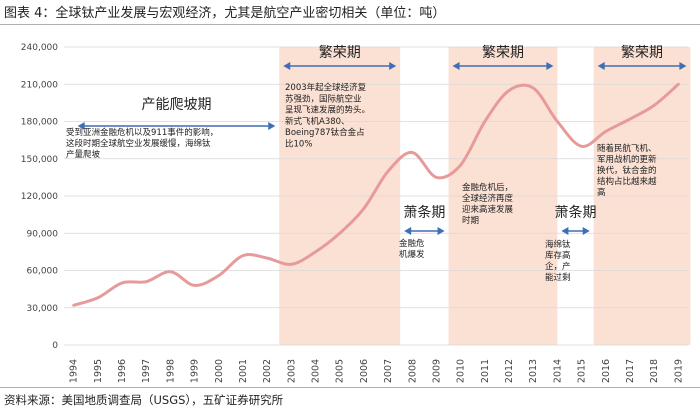 The width and height of the screenshot is (700, 411). I want to click on x-tick-label: 2001, so click(243, 371).